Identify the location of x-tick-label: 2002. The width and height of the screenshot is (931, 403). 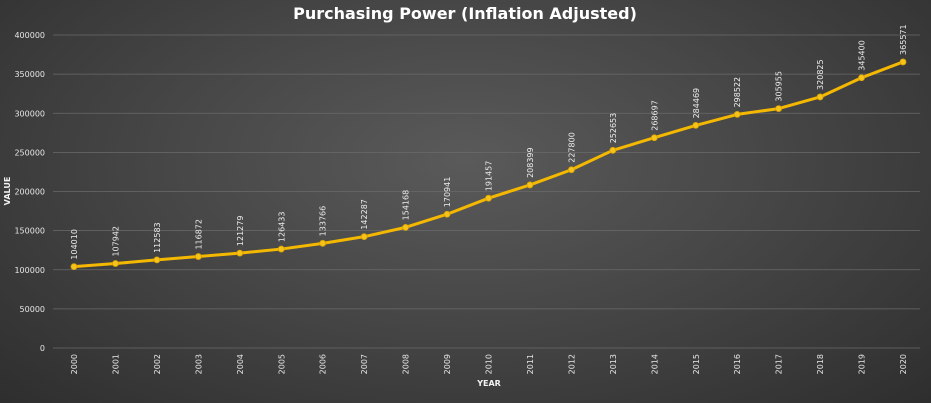
(157, 364).